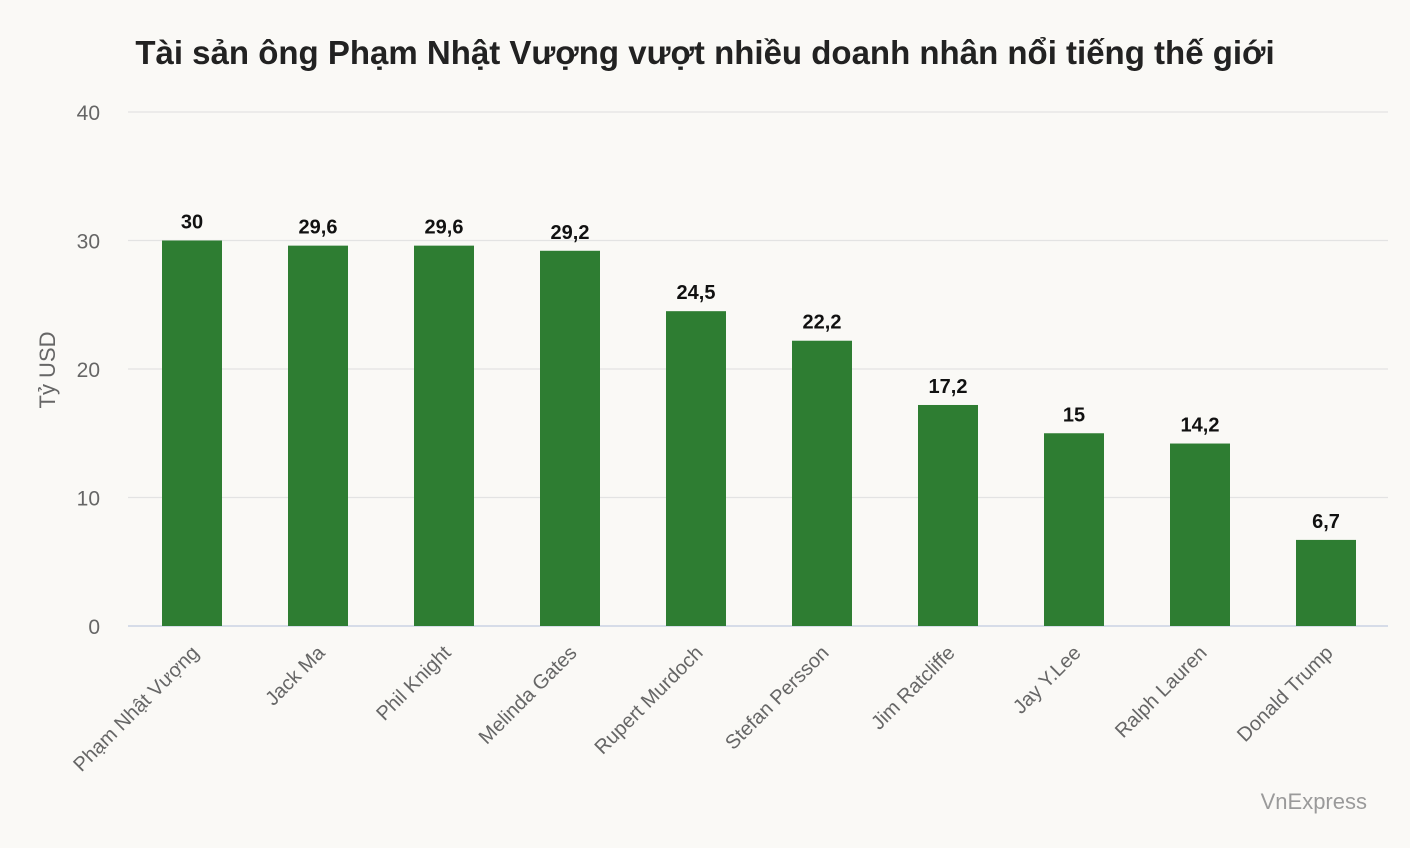 The height and width of the screenshot is (848, 1410). Describe the element at coordinates (1326, 522) in the screenshot. I see `data-label: 6,7` at that location.